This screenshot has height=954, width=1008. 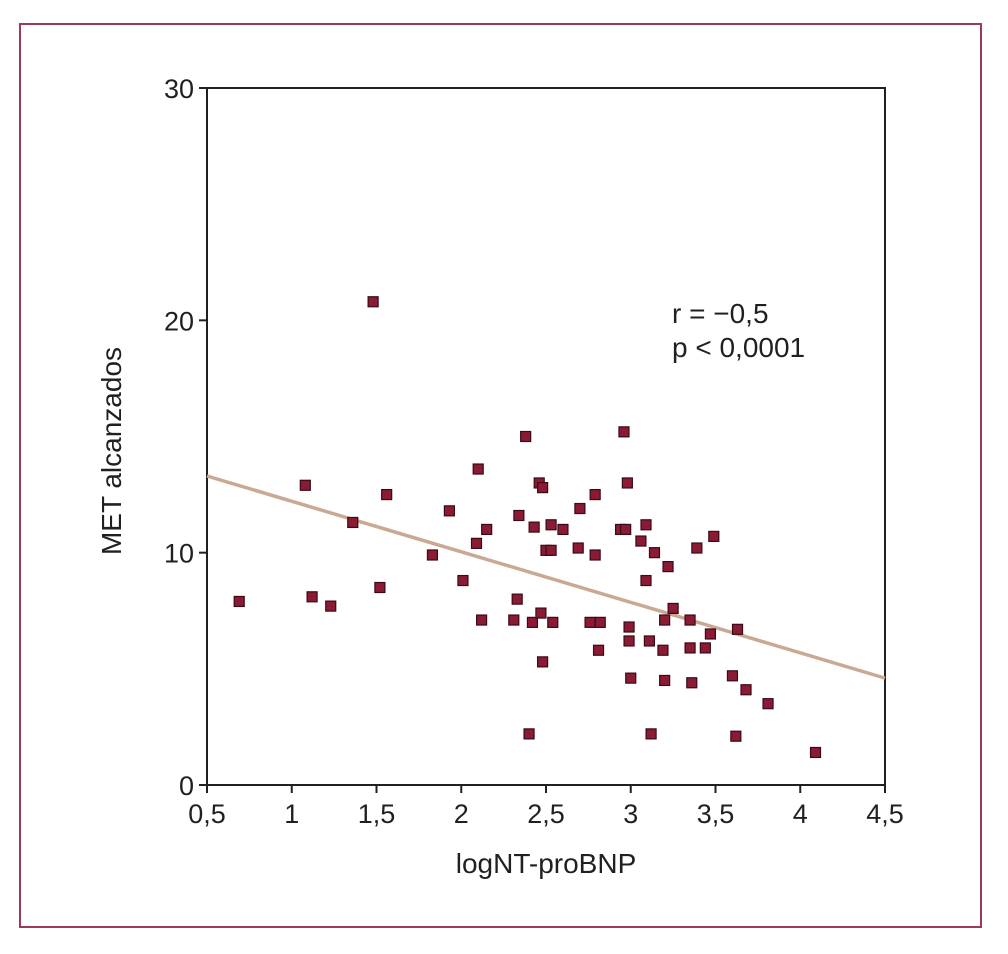 What do you see at coordinates (800, 814) in the screenshot?
I see `x-tick-label: 4` at bounding box center [800, 814].